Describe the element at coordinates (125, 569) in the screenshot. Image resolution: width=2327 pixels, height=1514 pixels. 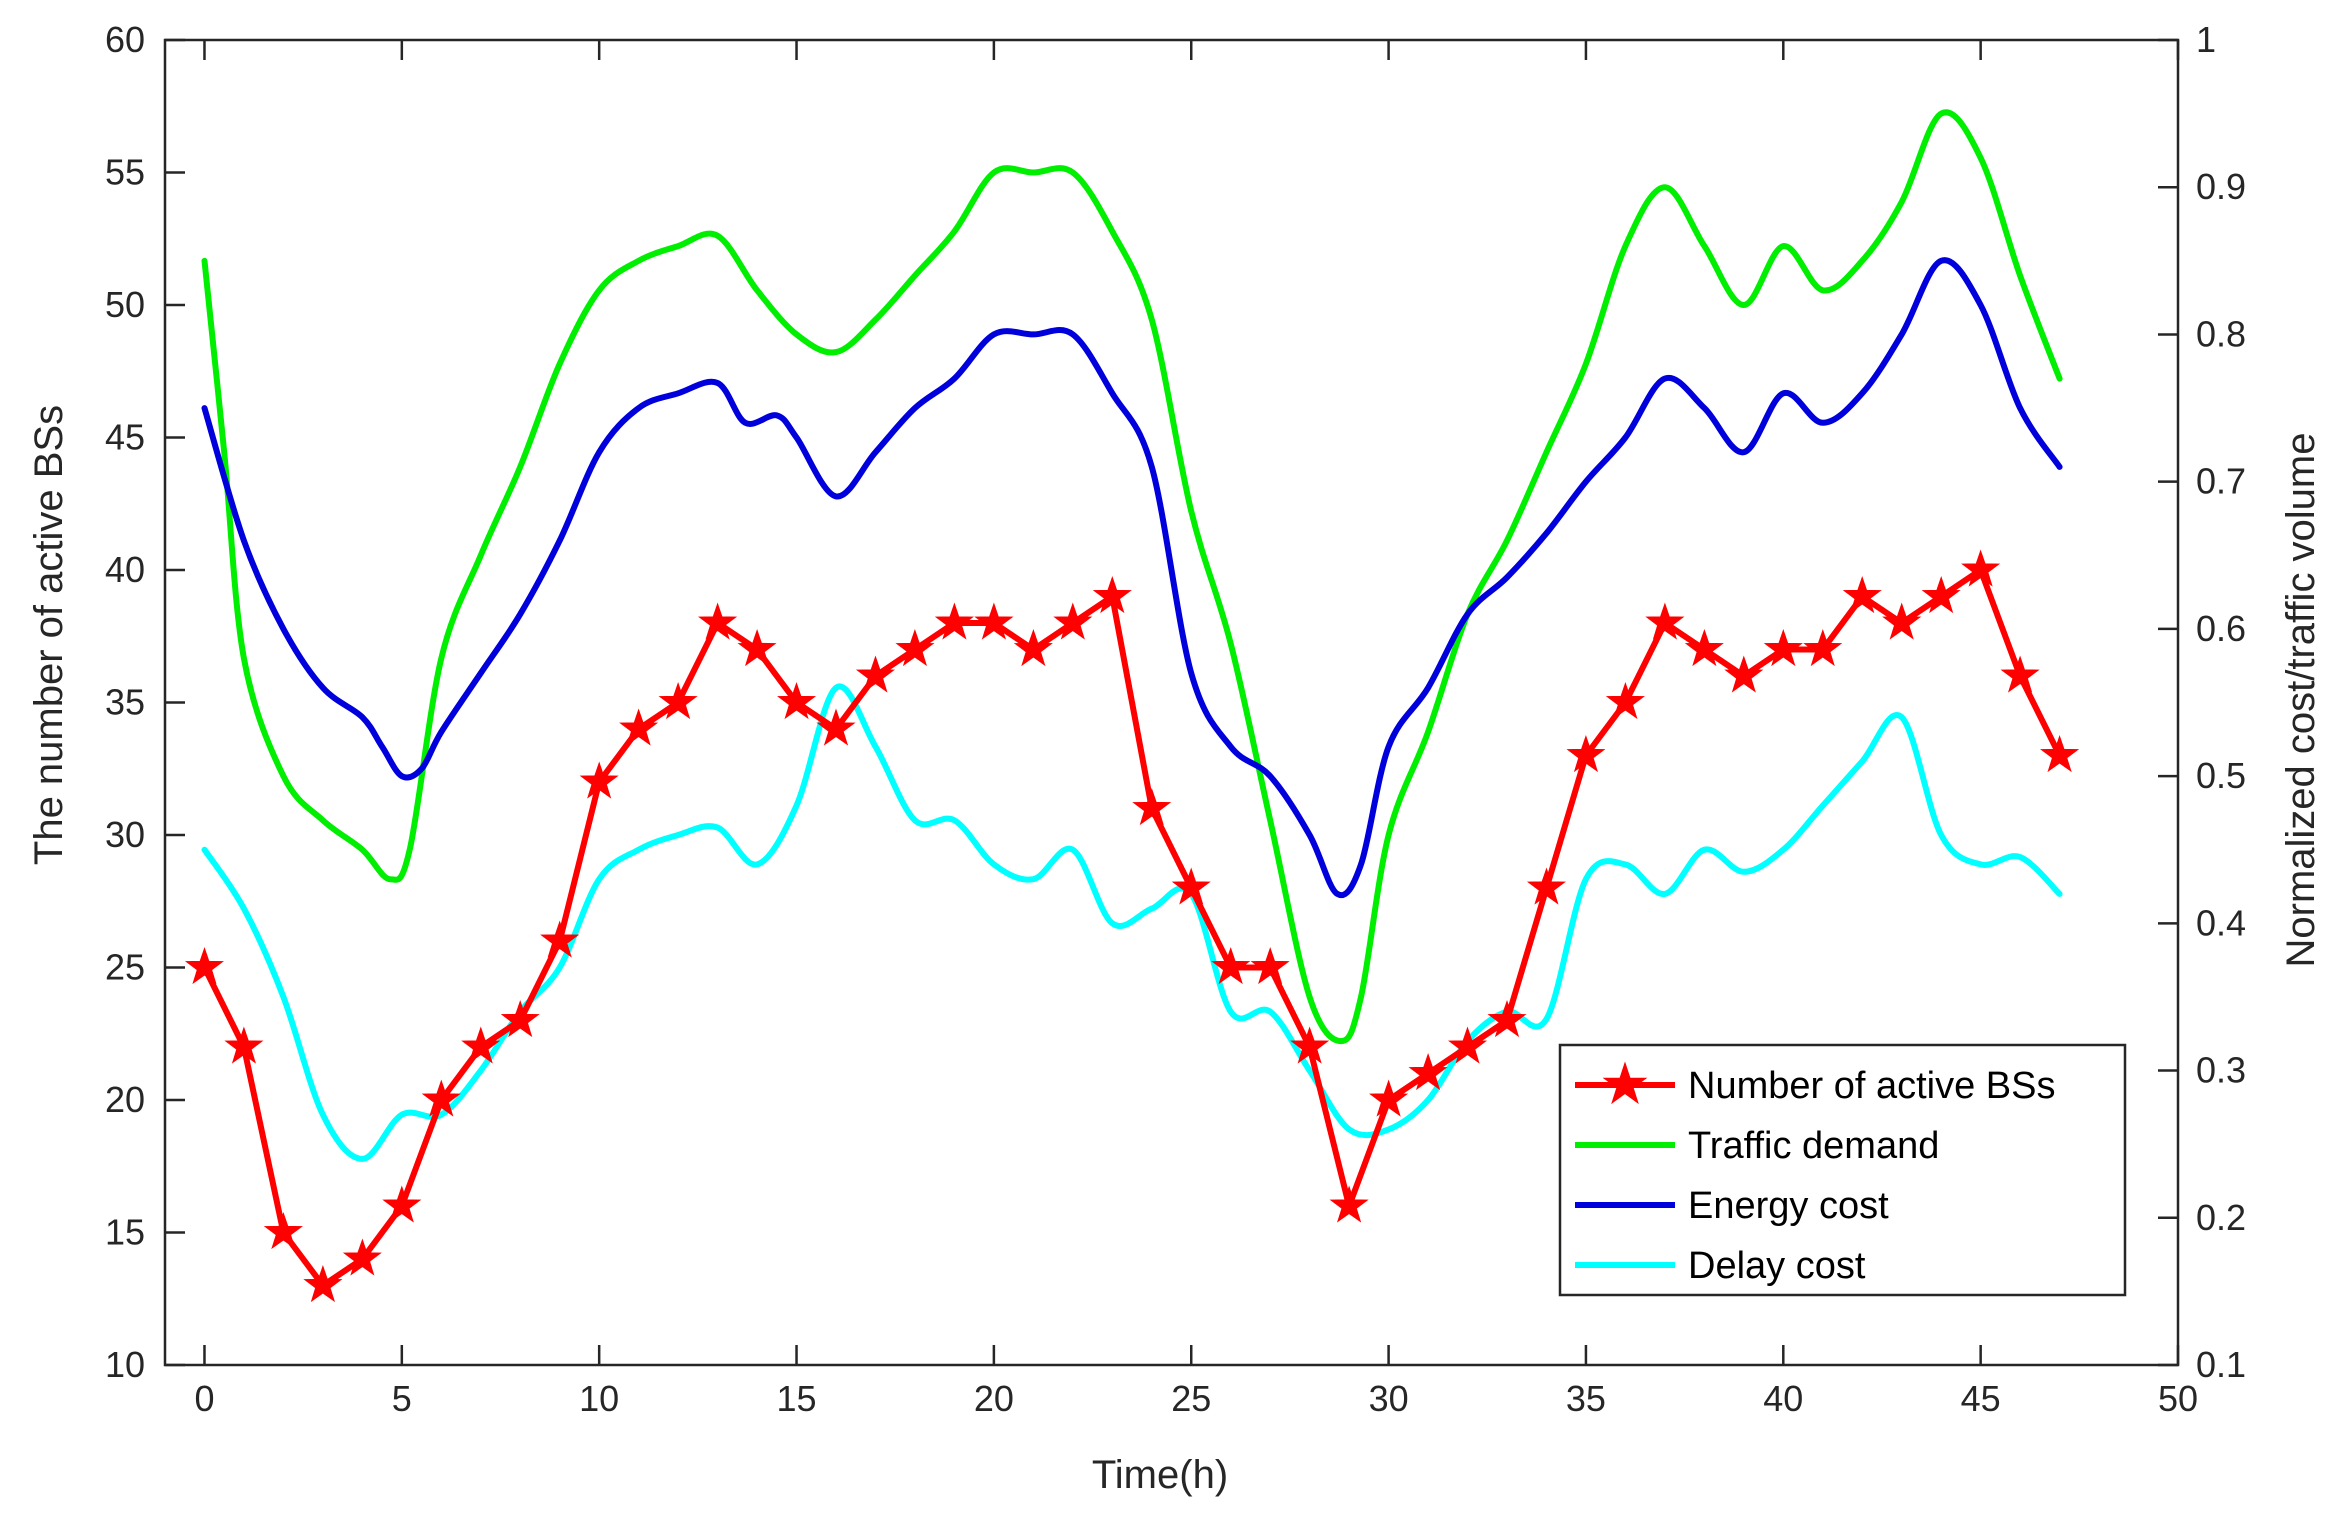
I see `left-y-tick-label-40: 40` at that location.